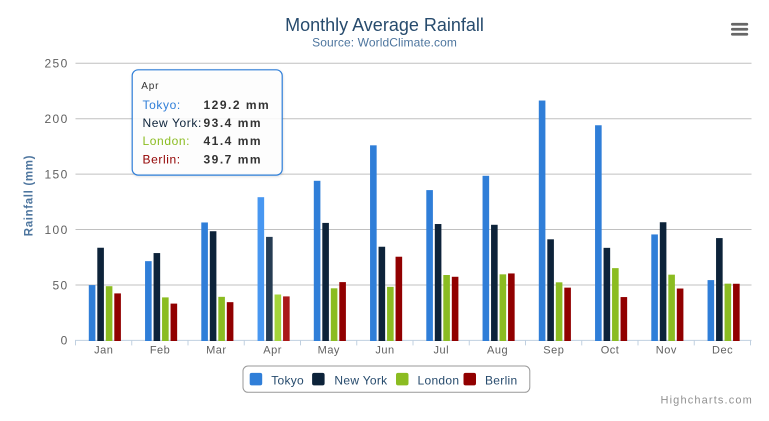 This screenshot has height=421, width=769. What do you see at coordinates (162, 159) in the screenshot?
I see `svg-text: Berlin:` at bounding box center [162, 159].